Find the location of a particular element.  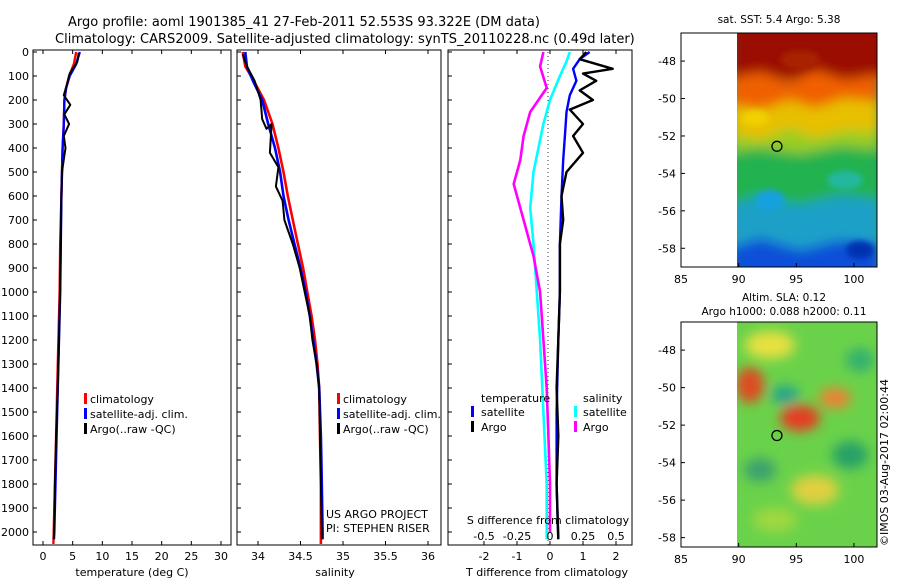

temperature-legend-satellite: satellite-adj. clim. is located at coordinates (139, 414).